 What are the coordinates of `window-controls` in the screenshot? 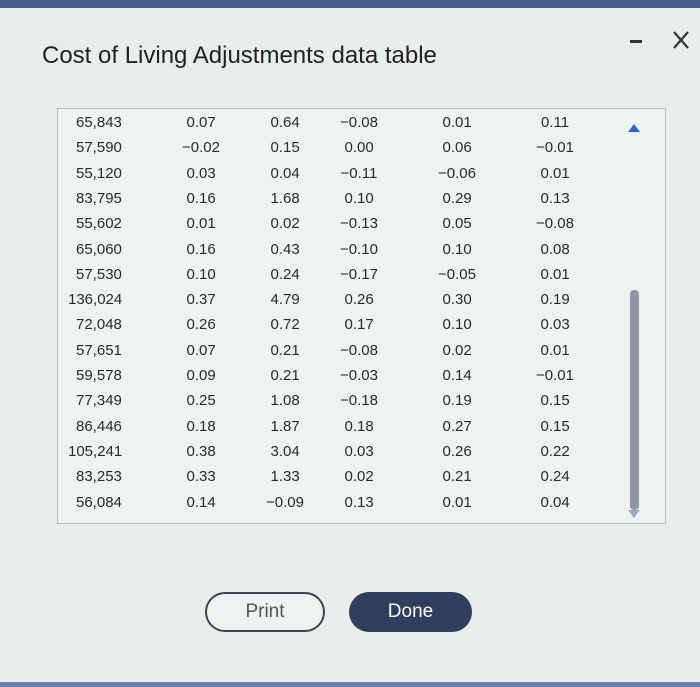 It's located at (661, 41).